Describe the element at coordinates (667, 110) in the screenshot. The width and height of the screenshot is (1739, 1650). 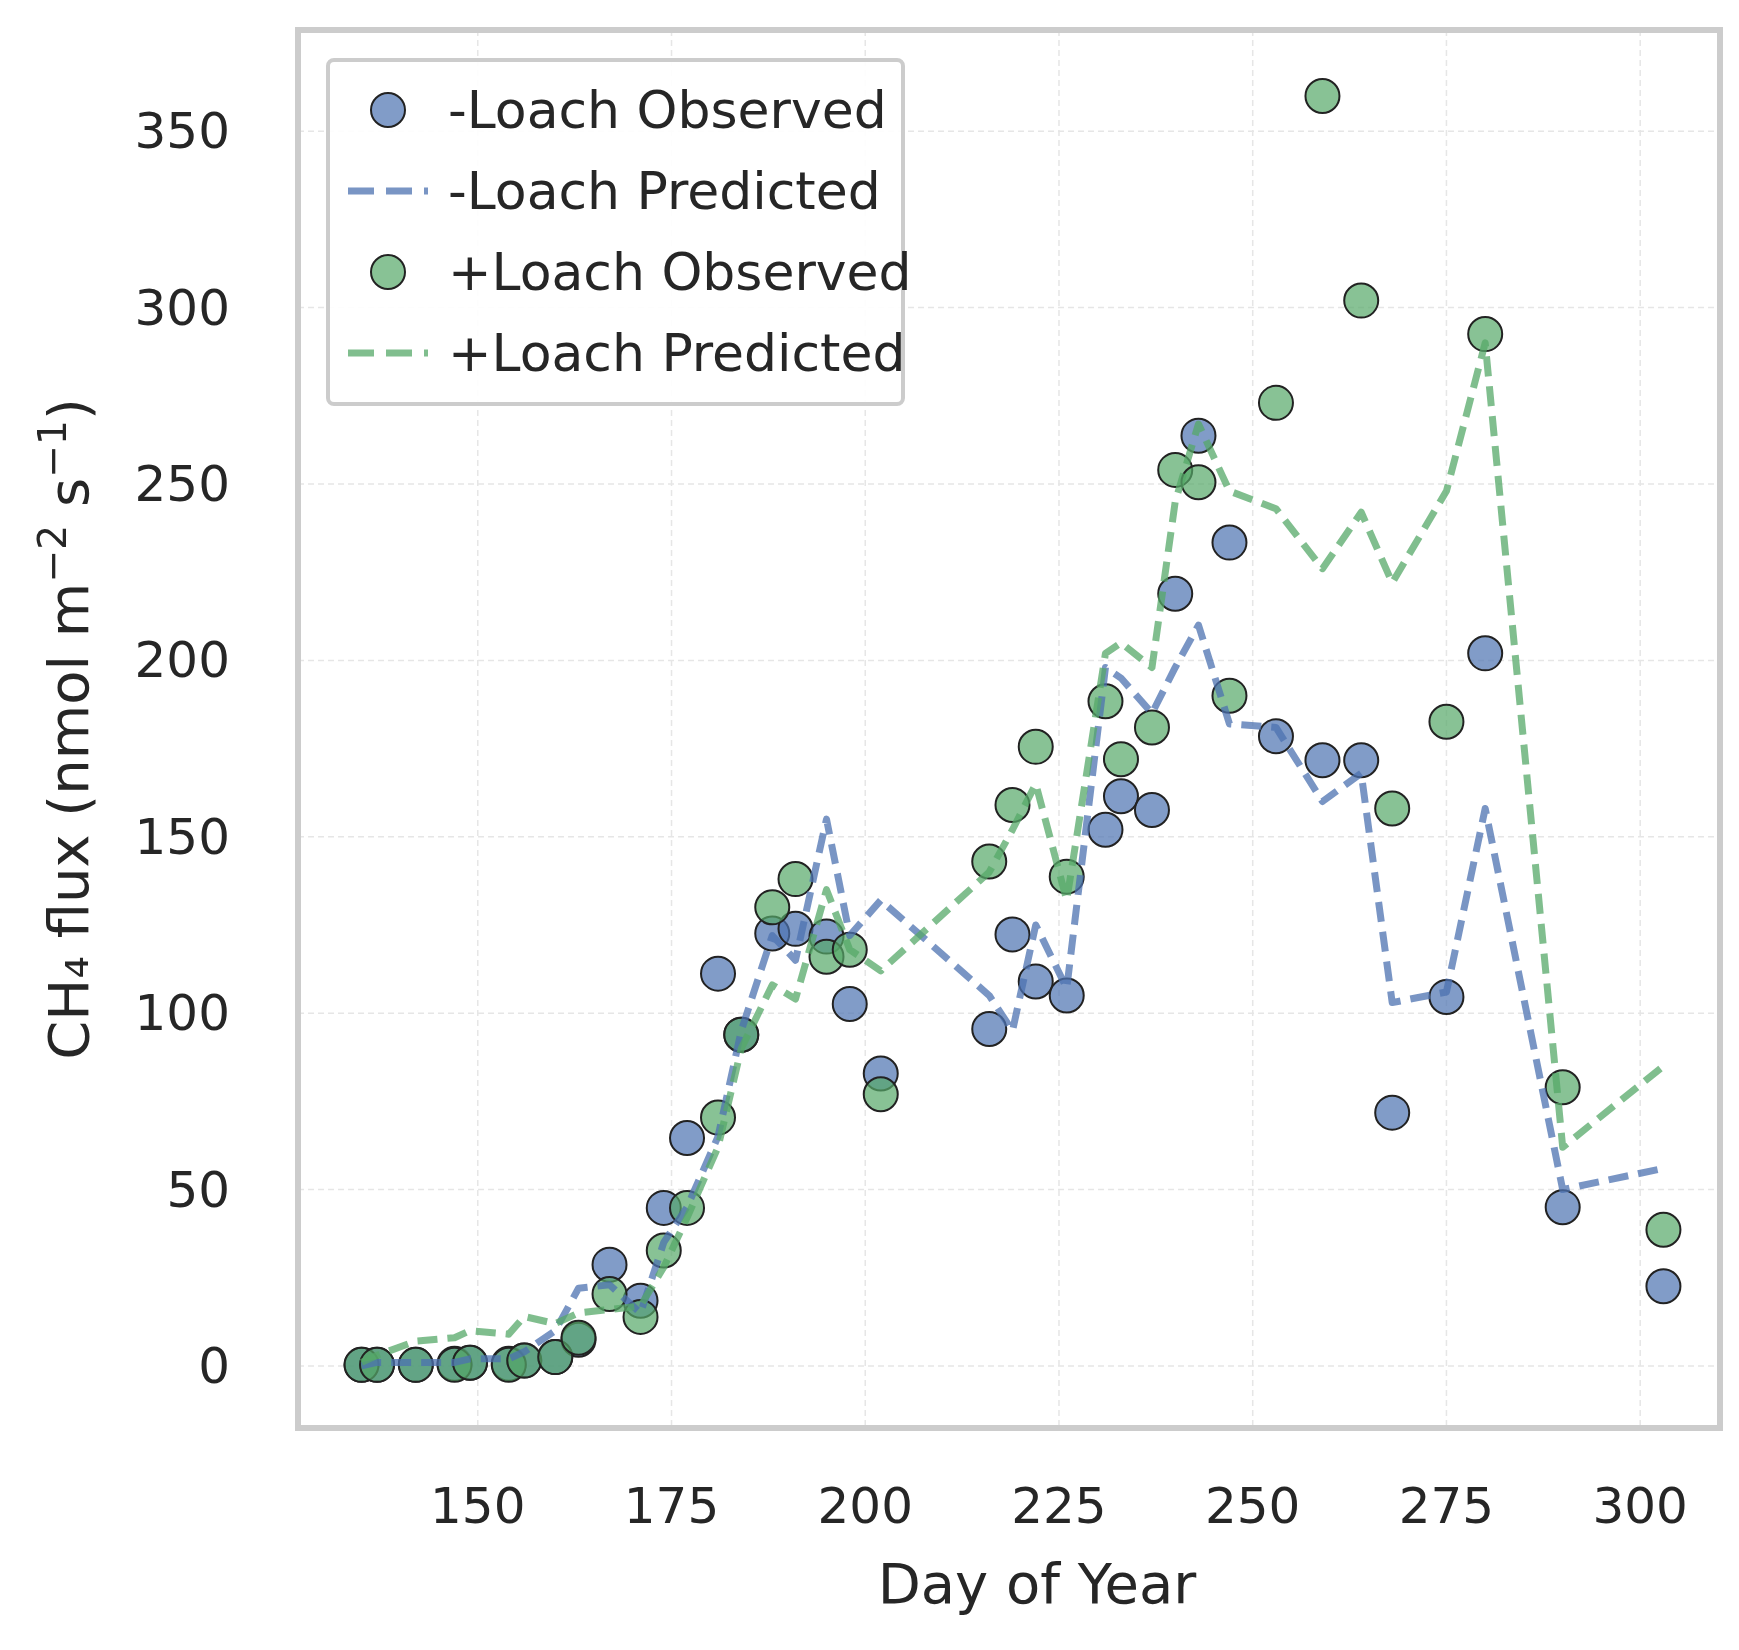
I see `legend-label: -Loach Observed` at that location.